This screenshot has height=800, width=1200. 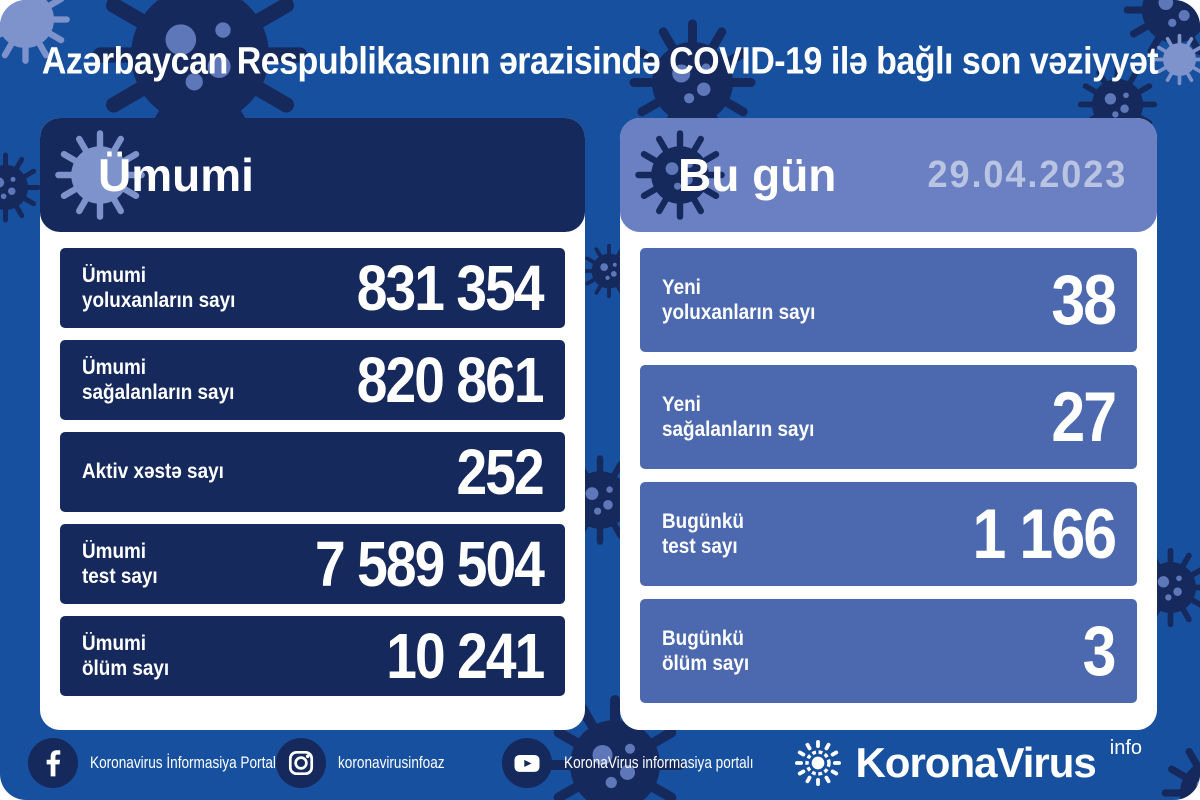 What do you see at coordinates (159, 287) in the screenshot?
I see `stat-label: Ümumi yoluxanların sayı` at bounding box center [159, 287].